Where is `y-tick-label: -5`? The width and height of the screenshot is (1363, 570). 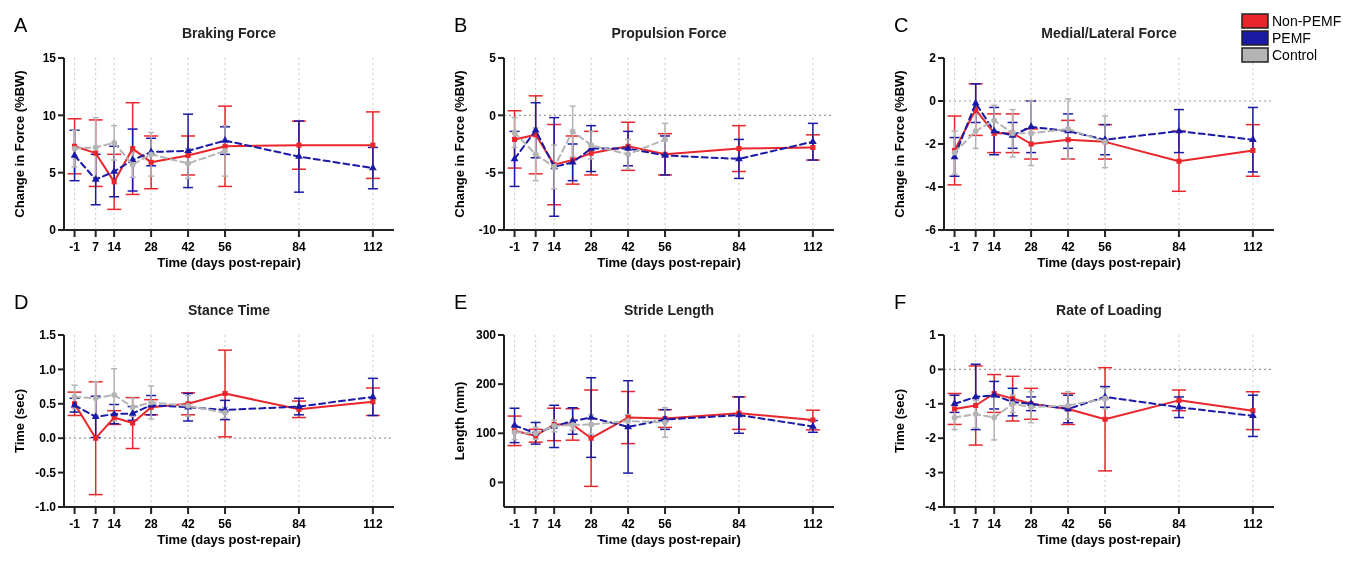 y-tick-label: -5 is located at coordinates (491, 172).